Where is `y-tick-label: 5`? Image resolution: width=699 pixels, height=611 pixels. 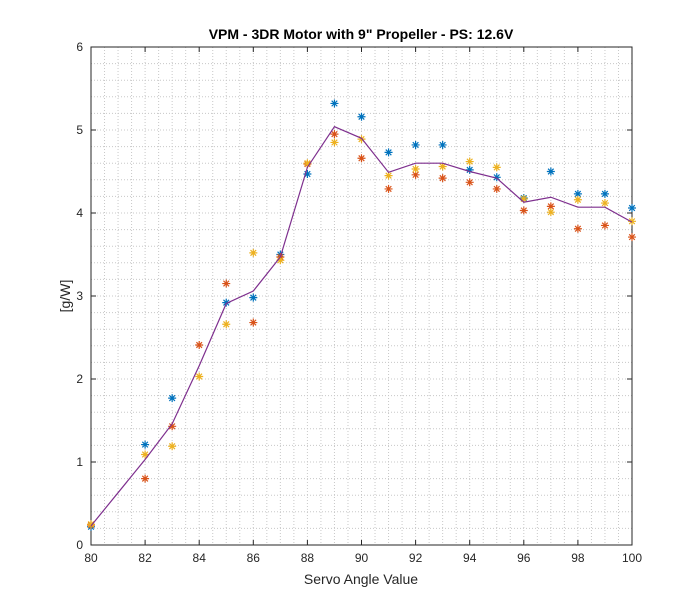
y-tick-label: 5 is located at coordinates (79, 130).